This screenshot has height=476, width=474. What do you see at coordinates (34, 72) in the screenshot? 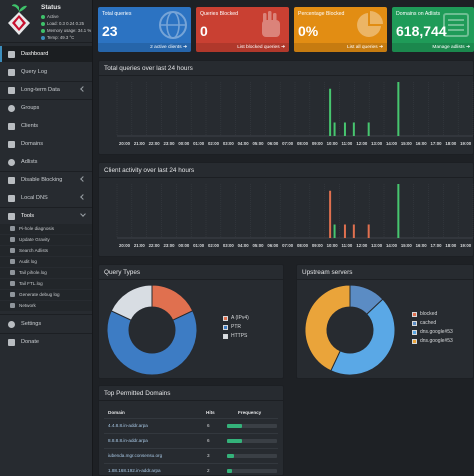
I see `sidebar-item-label: Query Log` at bounding box center [34, 72].